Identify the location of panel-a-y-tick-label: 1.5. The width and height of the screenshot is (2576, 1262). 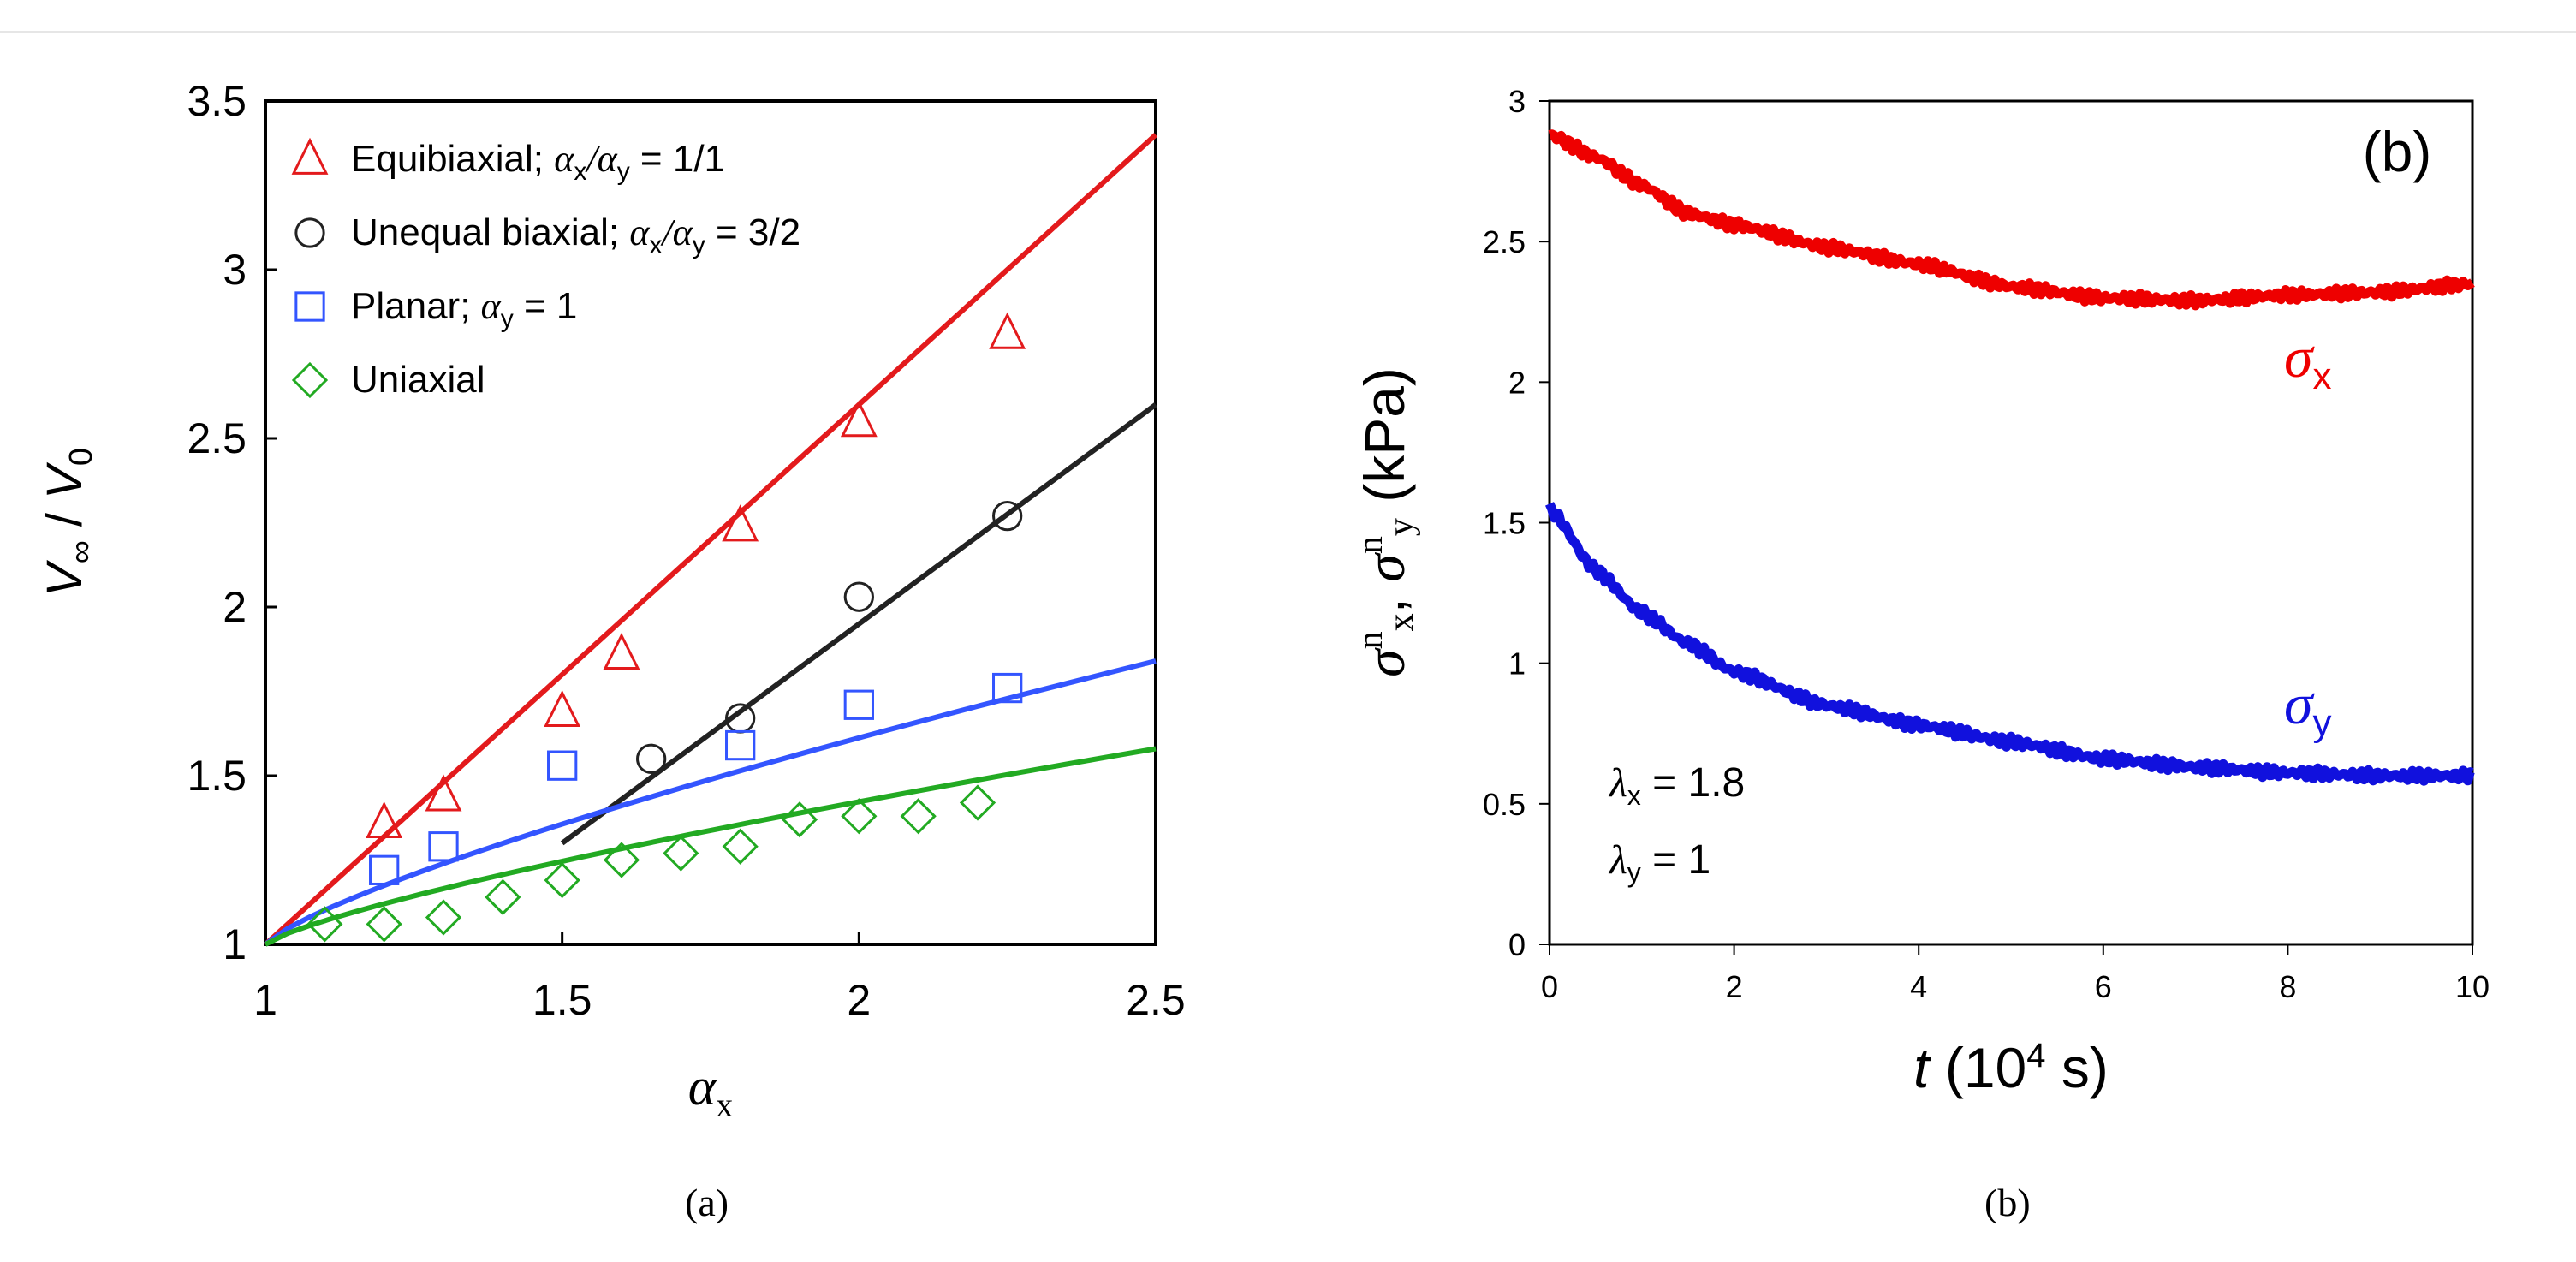
(217, 776).